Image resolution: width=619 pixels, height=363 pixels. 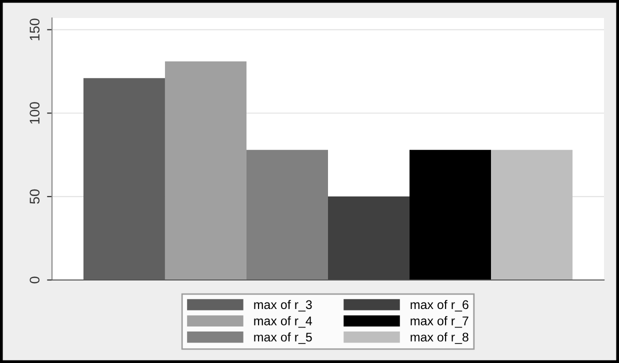 I want to click on legend-label: max of r_4, so click(x=283, y=322).